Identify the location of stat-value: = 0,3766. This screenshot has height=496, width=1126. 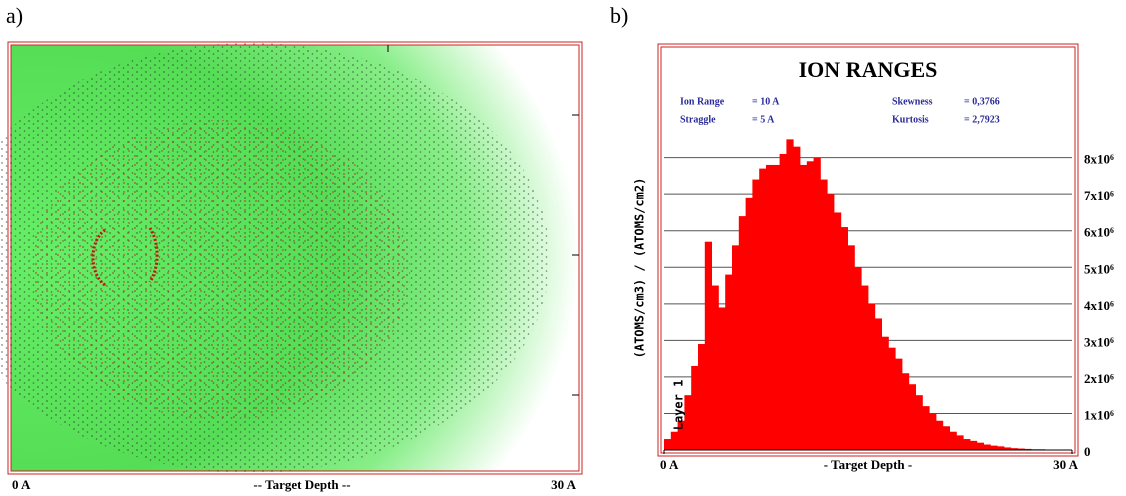
(982, 101).